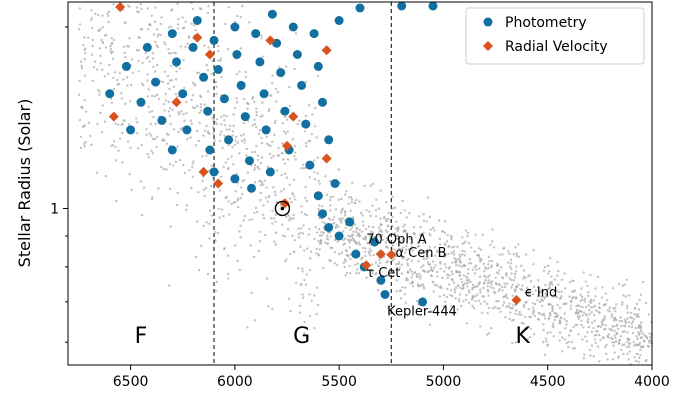  I want to click on y-axis-ticks: 1, so click(59, 184).